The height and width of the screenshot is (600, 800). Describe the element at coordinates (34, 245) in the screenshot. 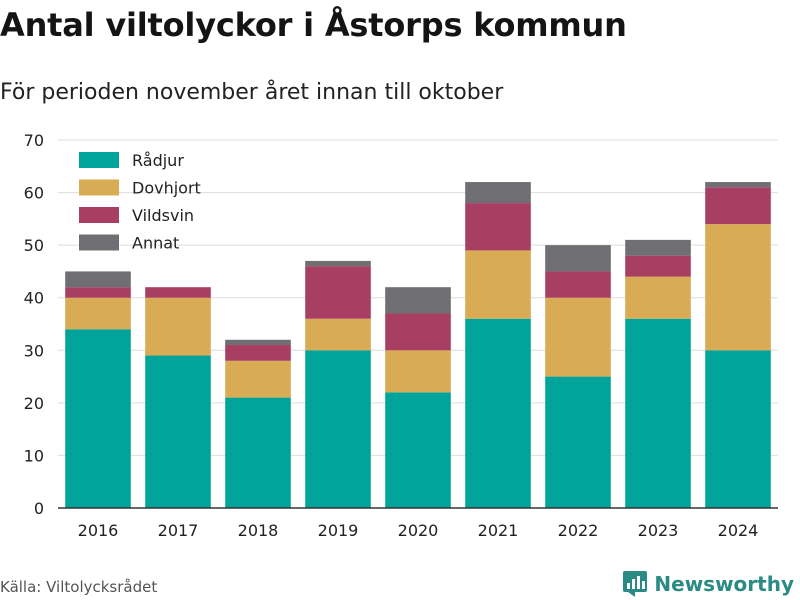

I see `y-tick-label: 50` at that location.